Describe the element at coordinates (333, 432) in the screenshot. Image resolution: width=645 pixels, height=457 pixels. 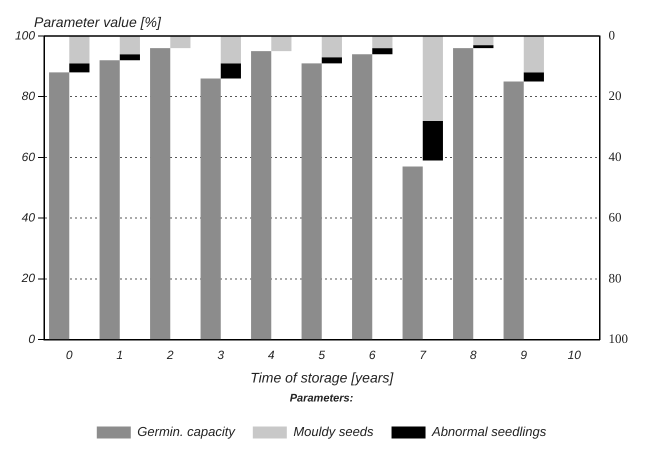
I see `legend-label: Mouldy seeds` at that location.